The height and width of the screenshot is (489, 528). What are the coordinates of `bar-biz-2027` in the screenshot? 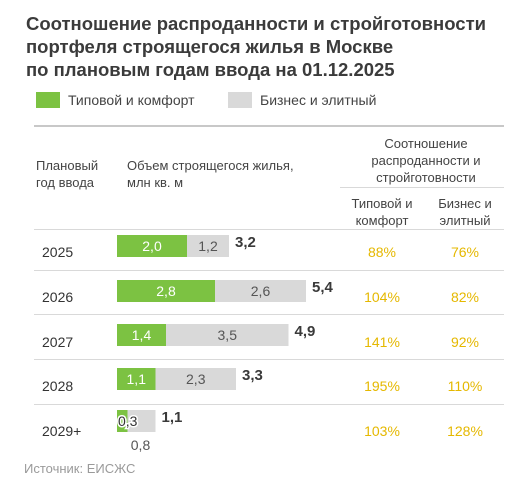 It's located at (227, 335).